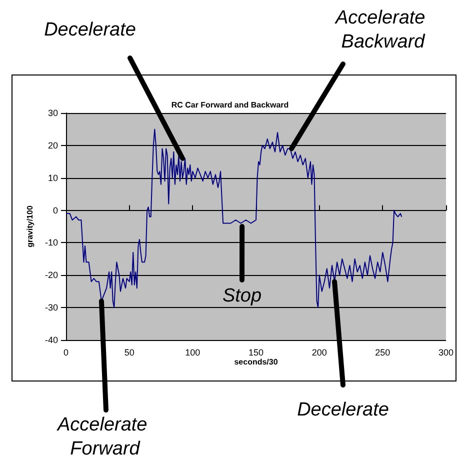  What do you see at coordinates (382, 353) in the screenshot?
I see `x-tick-label: 250` at bounding box center [382, 353].